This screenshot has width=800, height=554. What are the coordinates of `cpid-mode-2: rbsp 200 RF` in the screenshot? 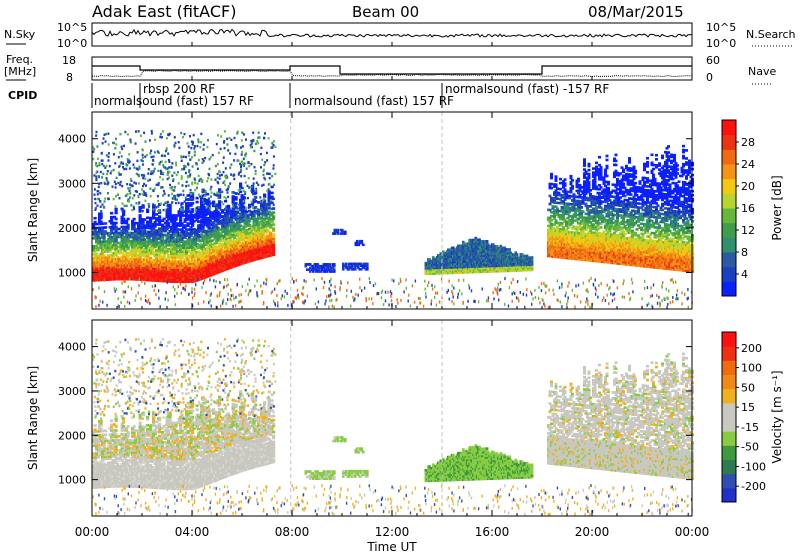 It's located at (179, 89).